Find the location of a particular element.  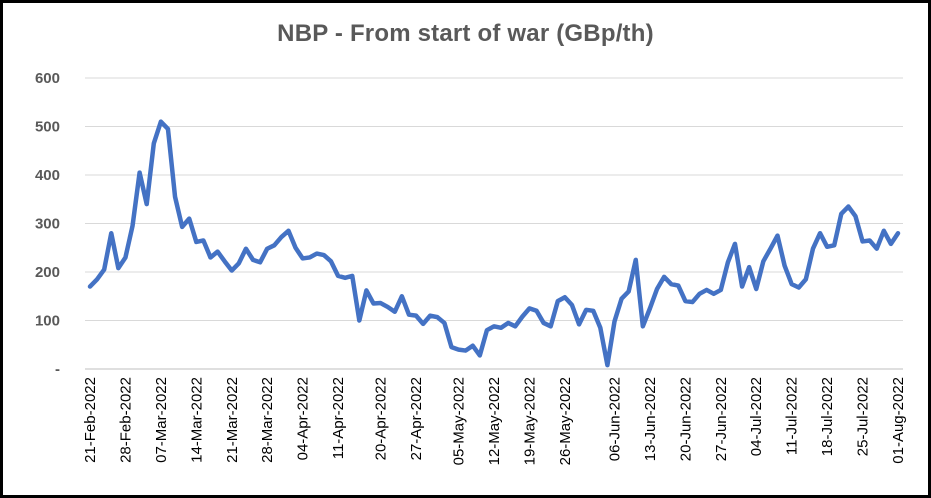

x-tick-label: 20-Apr-2022 is located at coordinates (381, 418).